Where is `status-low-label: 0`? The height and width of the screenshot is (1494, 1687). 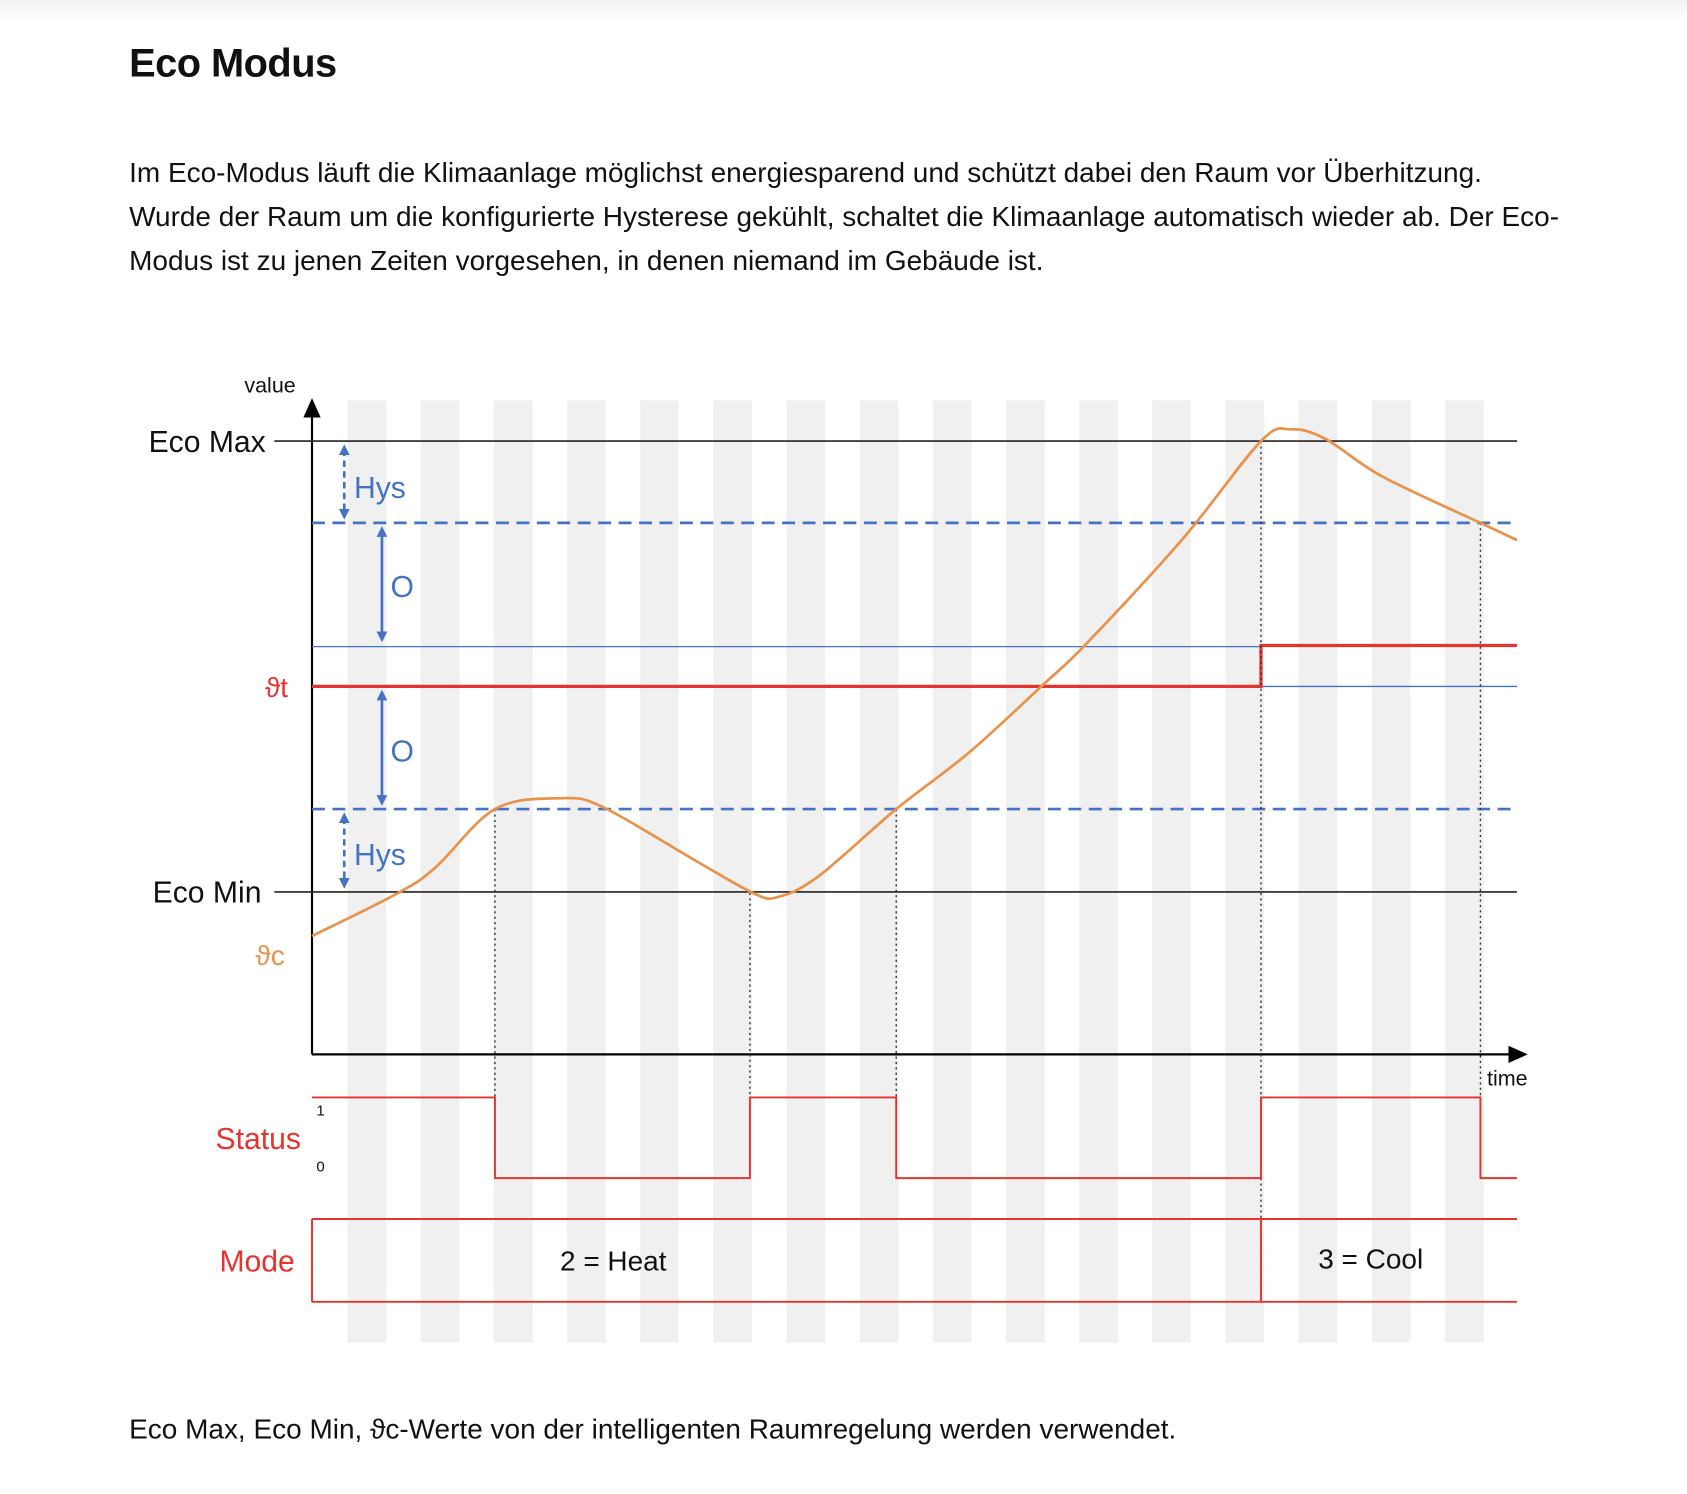
status-low-label: 0 is located at coordinates (320, 1167).